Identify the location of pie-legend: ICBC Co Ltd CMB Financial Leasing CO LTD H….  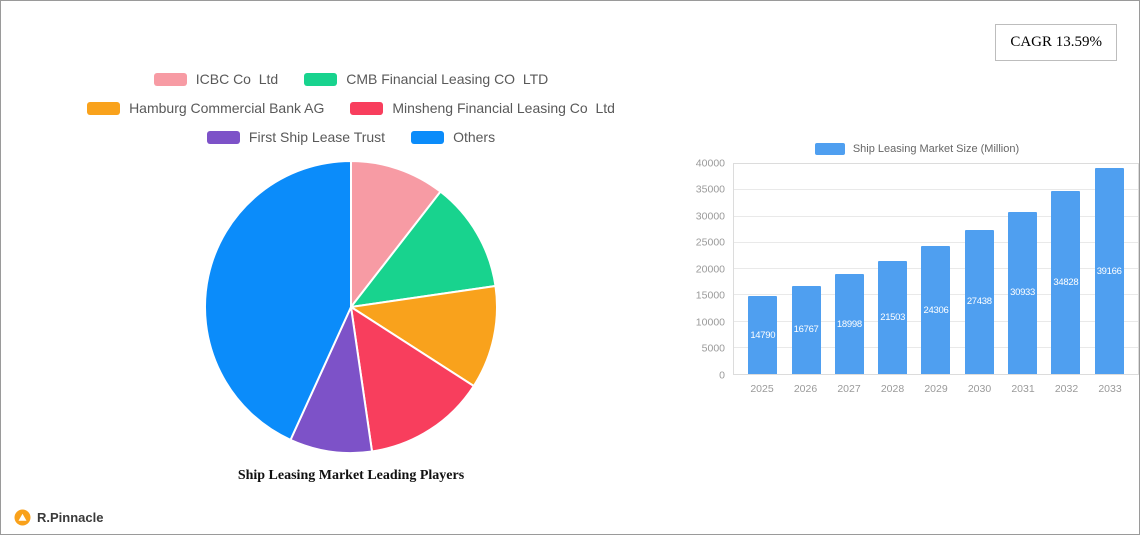
(351, 108).